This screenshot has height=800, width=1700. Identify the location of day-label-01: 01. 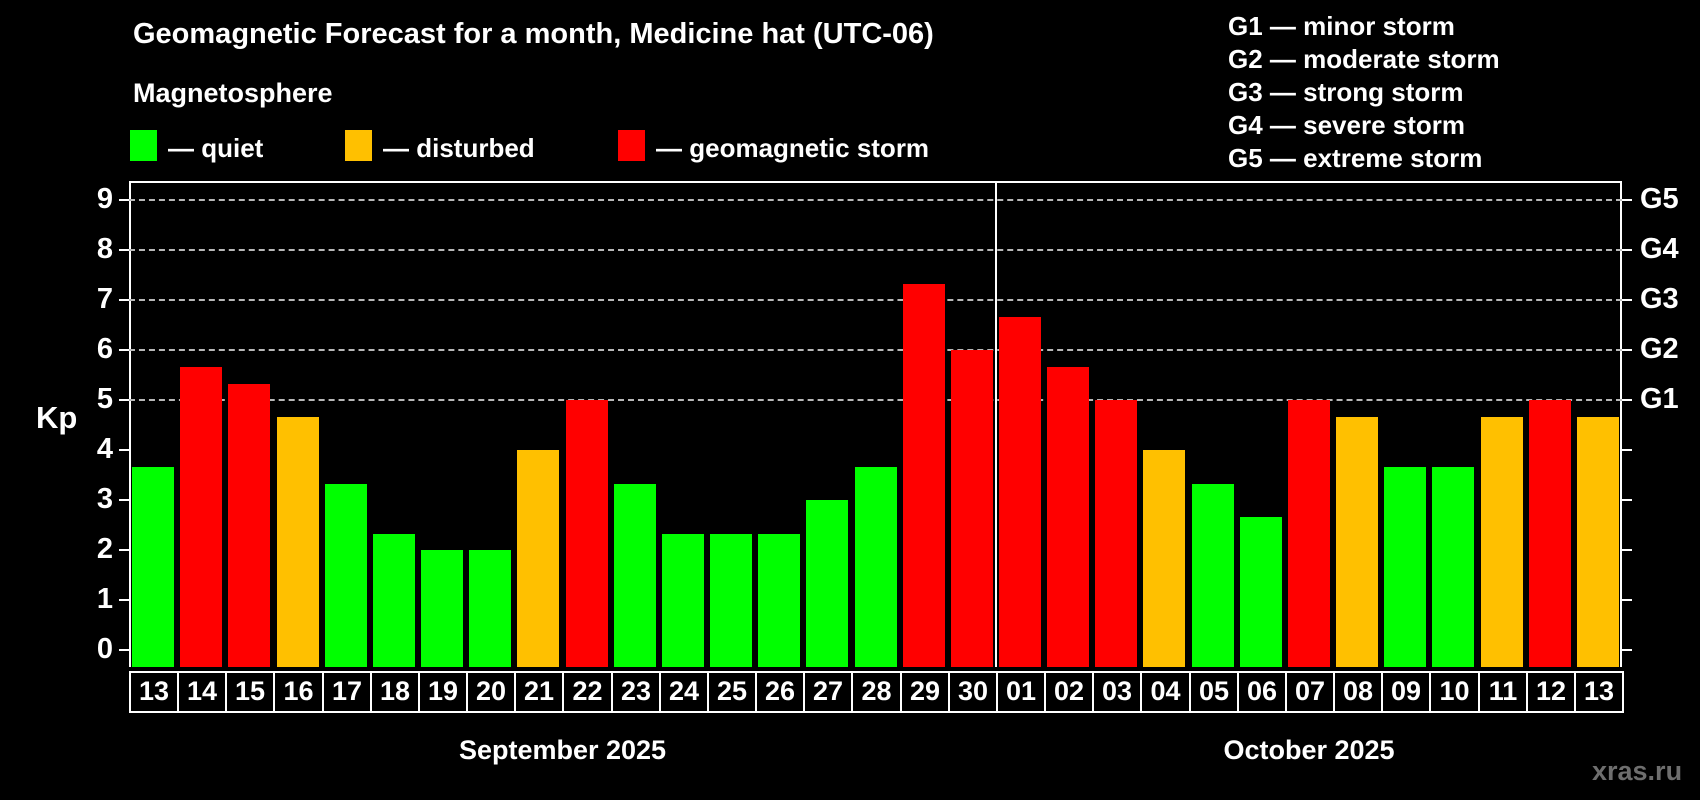
(1021, 692).